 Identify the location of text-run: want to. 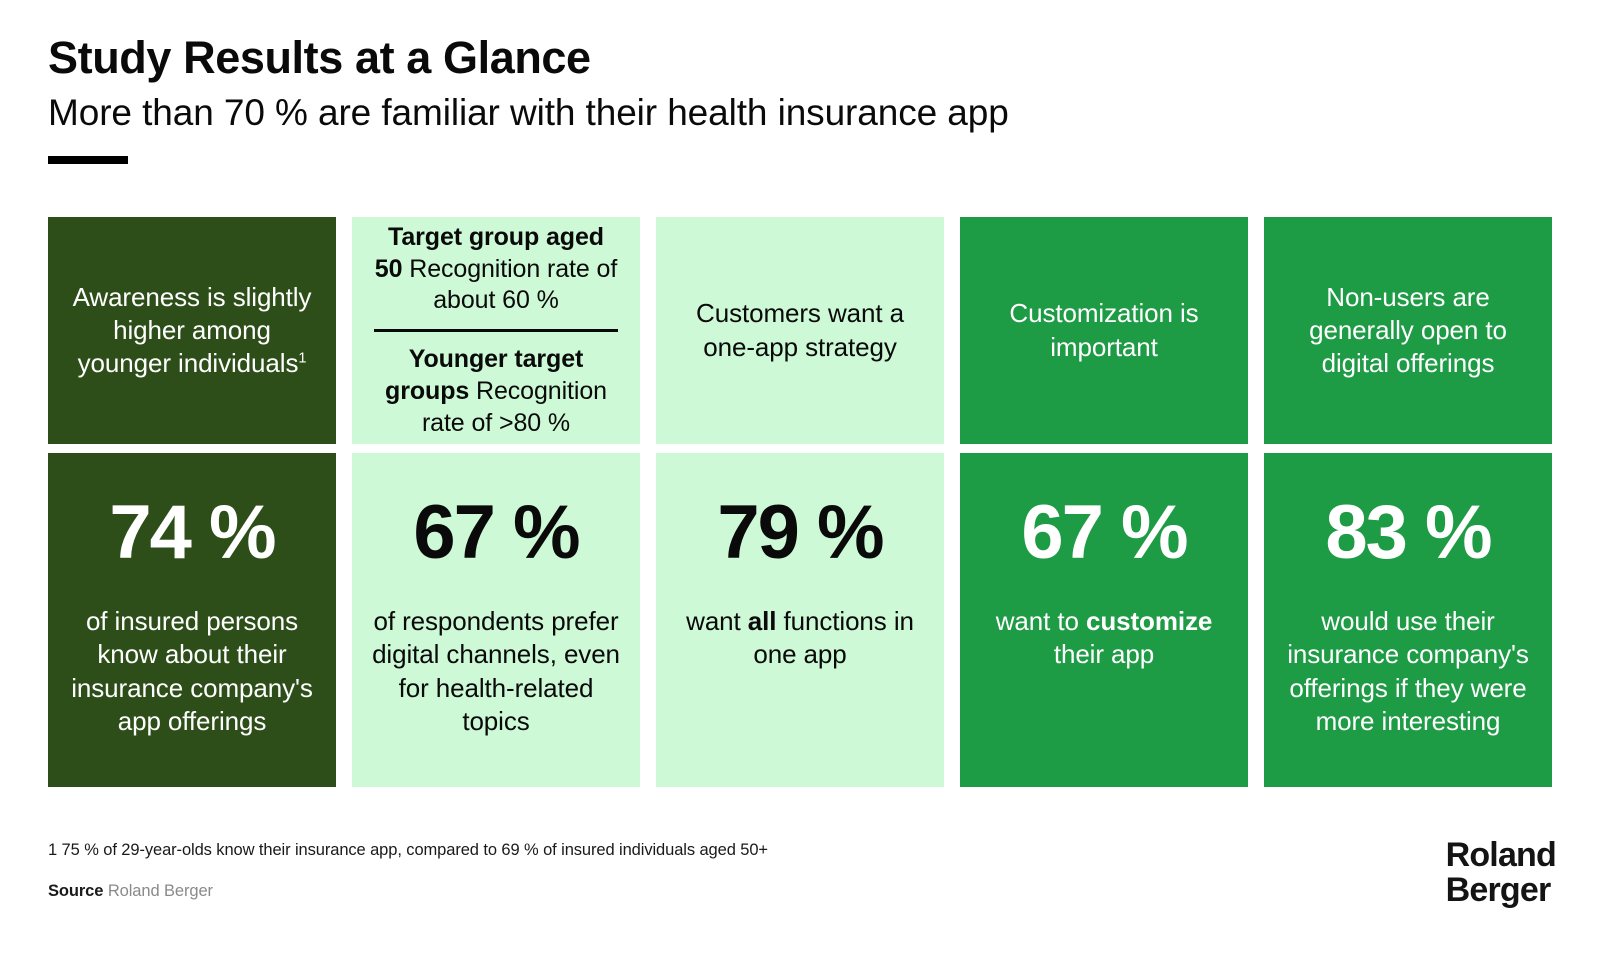
(1040, 621).